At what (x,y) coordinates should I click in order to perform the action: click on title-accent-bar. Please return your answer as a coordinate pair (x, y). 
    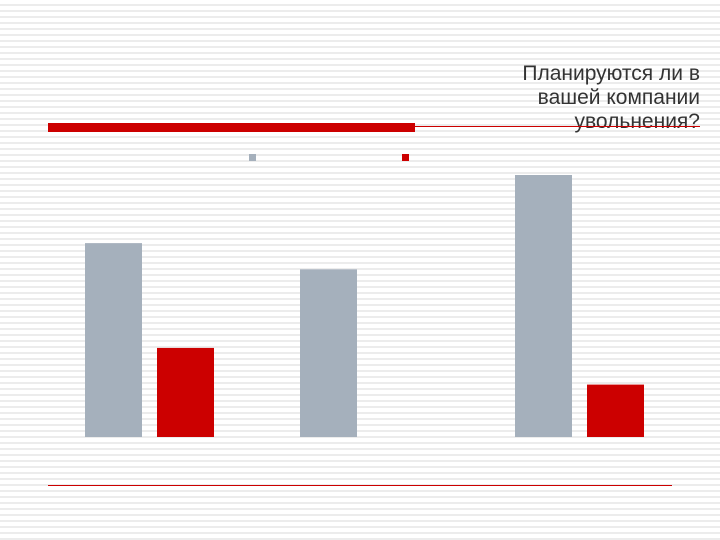
    Looking at the image, I should click on (231, 127).